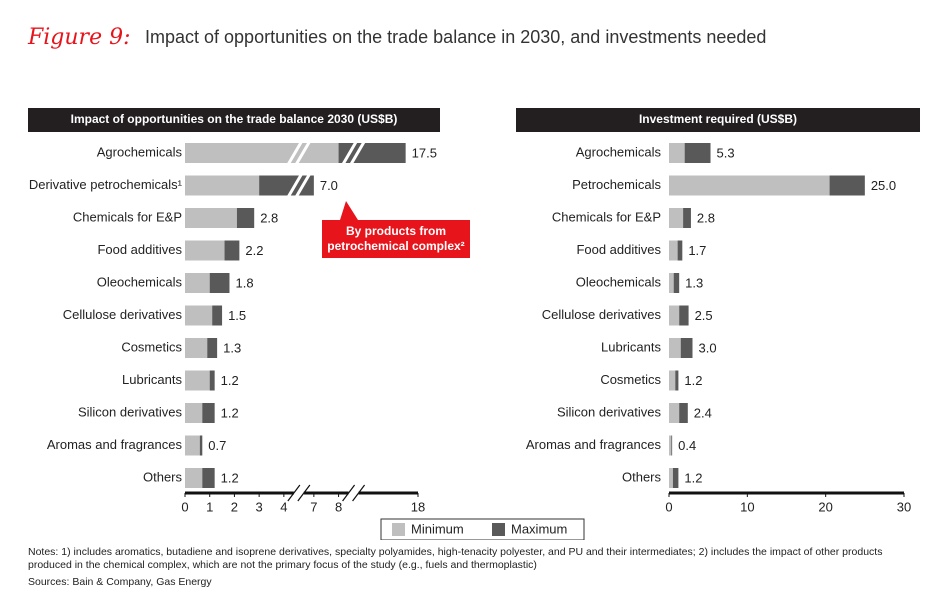  Describe the element at coordinates (79, 37) in the screenshot. I see `figure-label: Figure 9:` at that location.